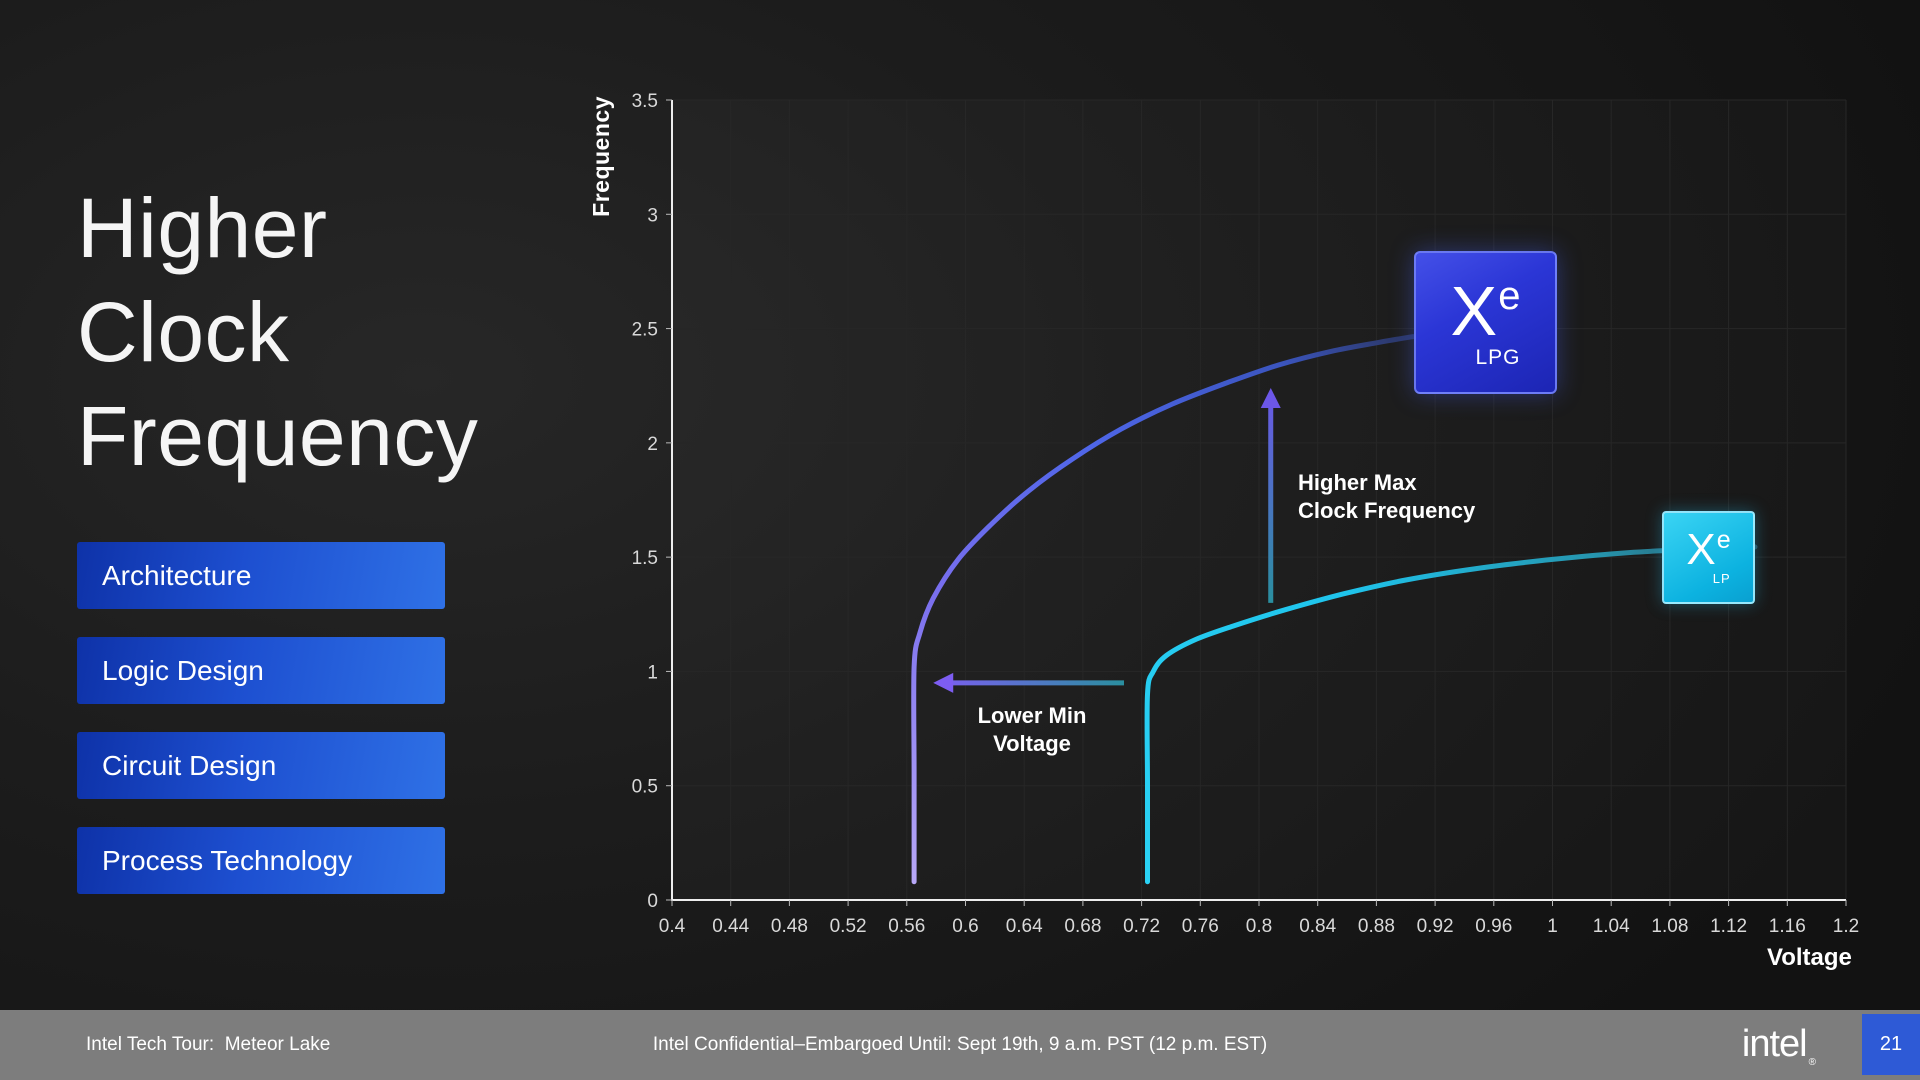 Image resolution: width=1920 pixels, height=1080 pixels. What do you see at coordinates (202, 228) in the screenshot?
I see `title-line-1: Higher` at bounding box center [202, 228].